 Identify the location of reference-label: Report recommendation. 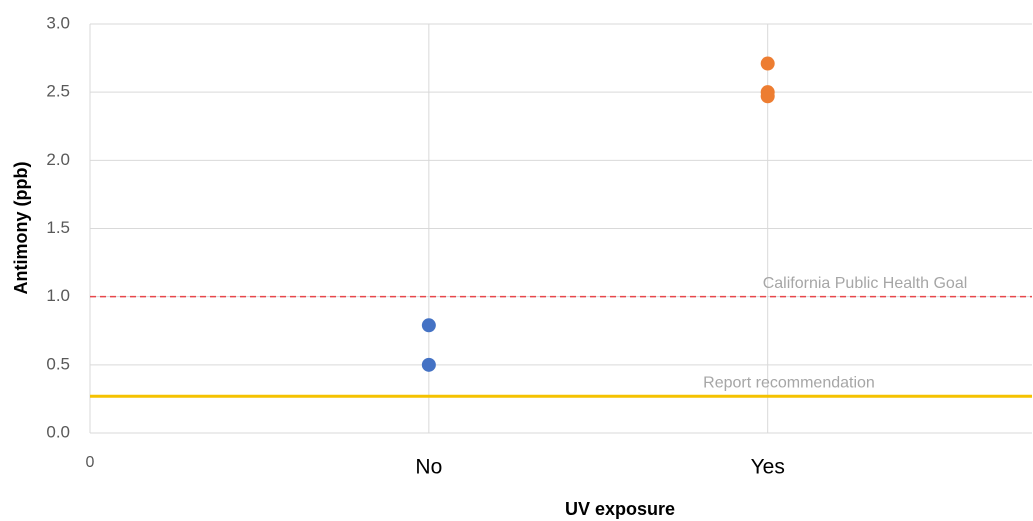
(789, 382).